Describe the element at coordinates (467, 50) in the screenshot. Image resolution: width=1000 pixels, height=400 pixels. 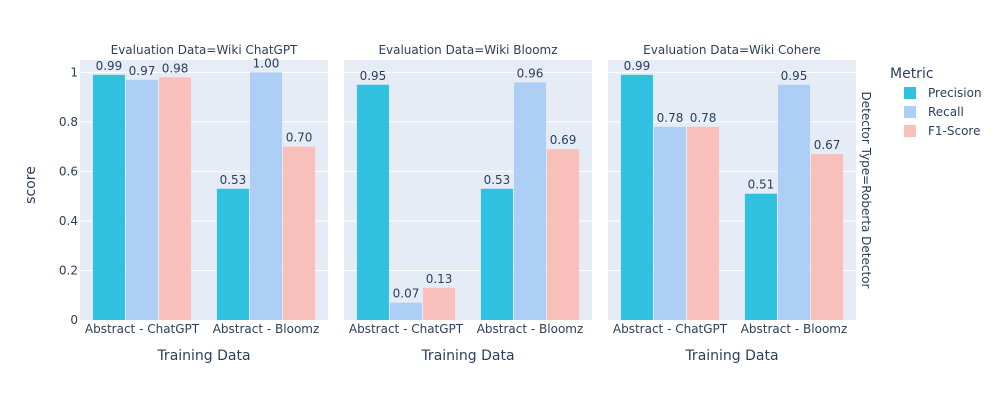
I see `facet-title: Evaluation Data=Wiki Bloomz` at that location.